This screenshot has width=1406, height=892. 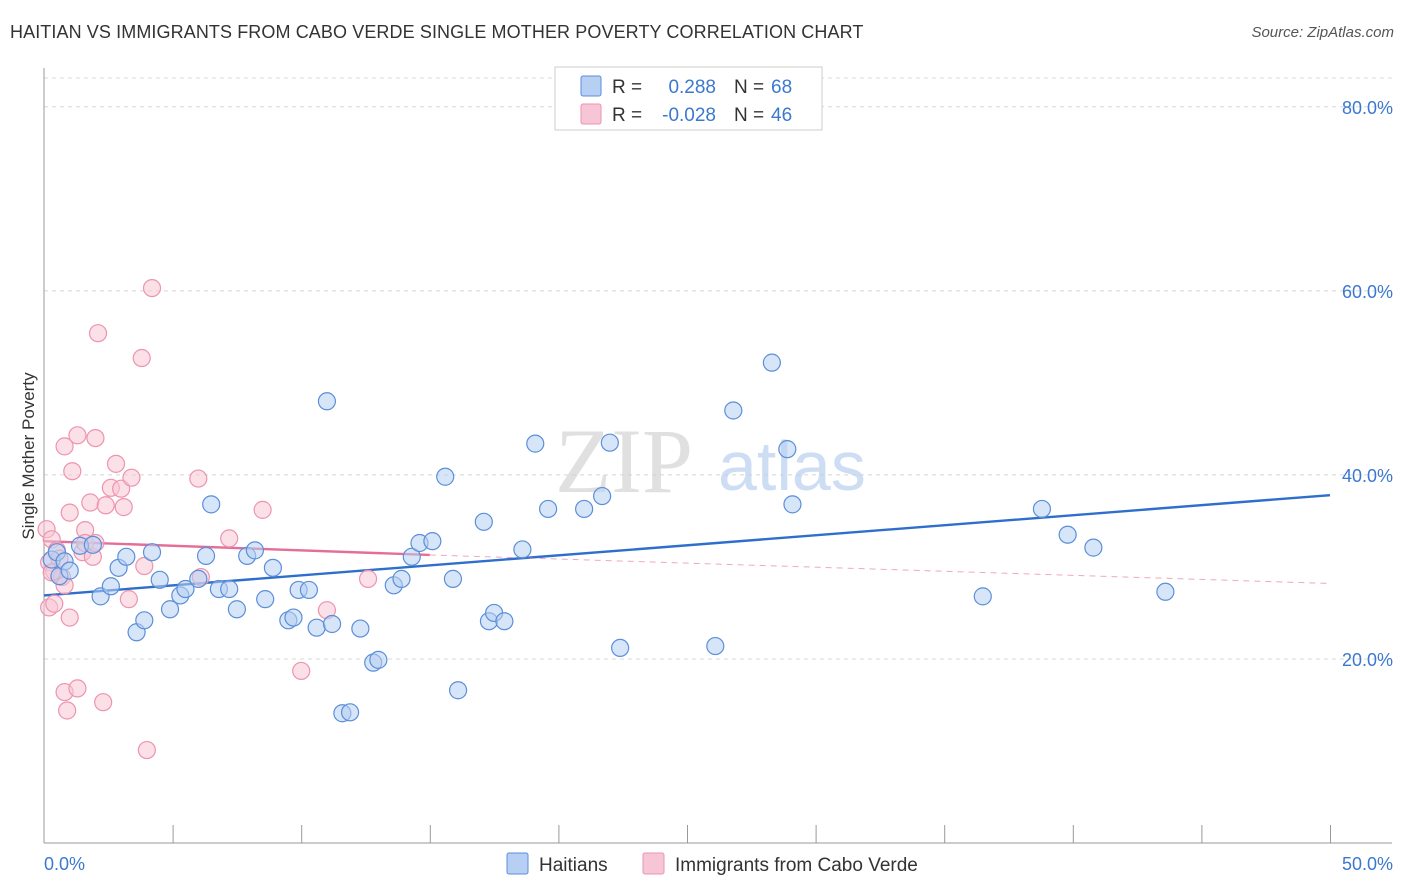 What do you see at coordinates (1367, 660) in the screenshot?
I see `y-tick-label: 20.0%` at bounding box center [1367, 660].